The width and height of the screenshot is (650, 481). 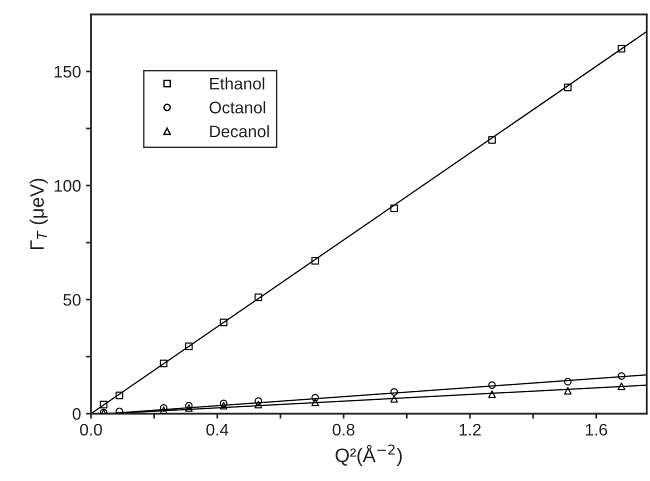 I want to click on x-axis-title: Q²(Å$^{−2}$), so click(x=369, y=455).